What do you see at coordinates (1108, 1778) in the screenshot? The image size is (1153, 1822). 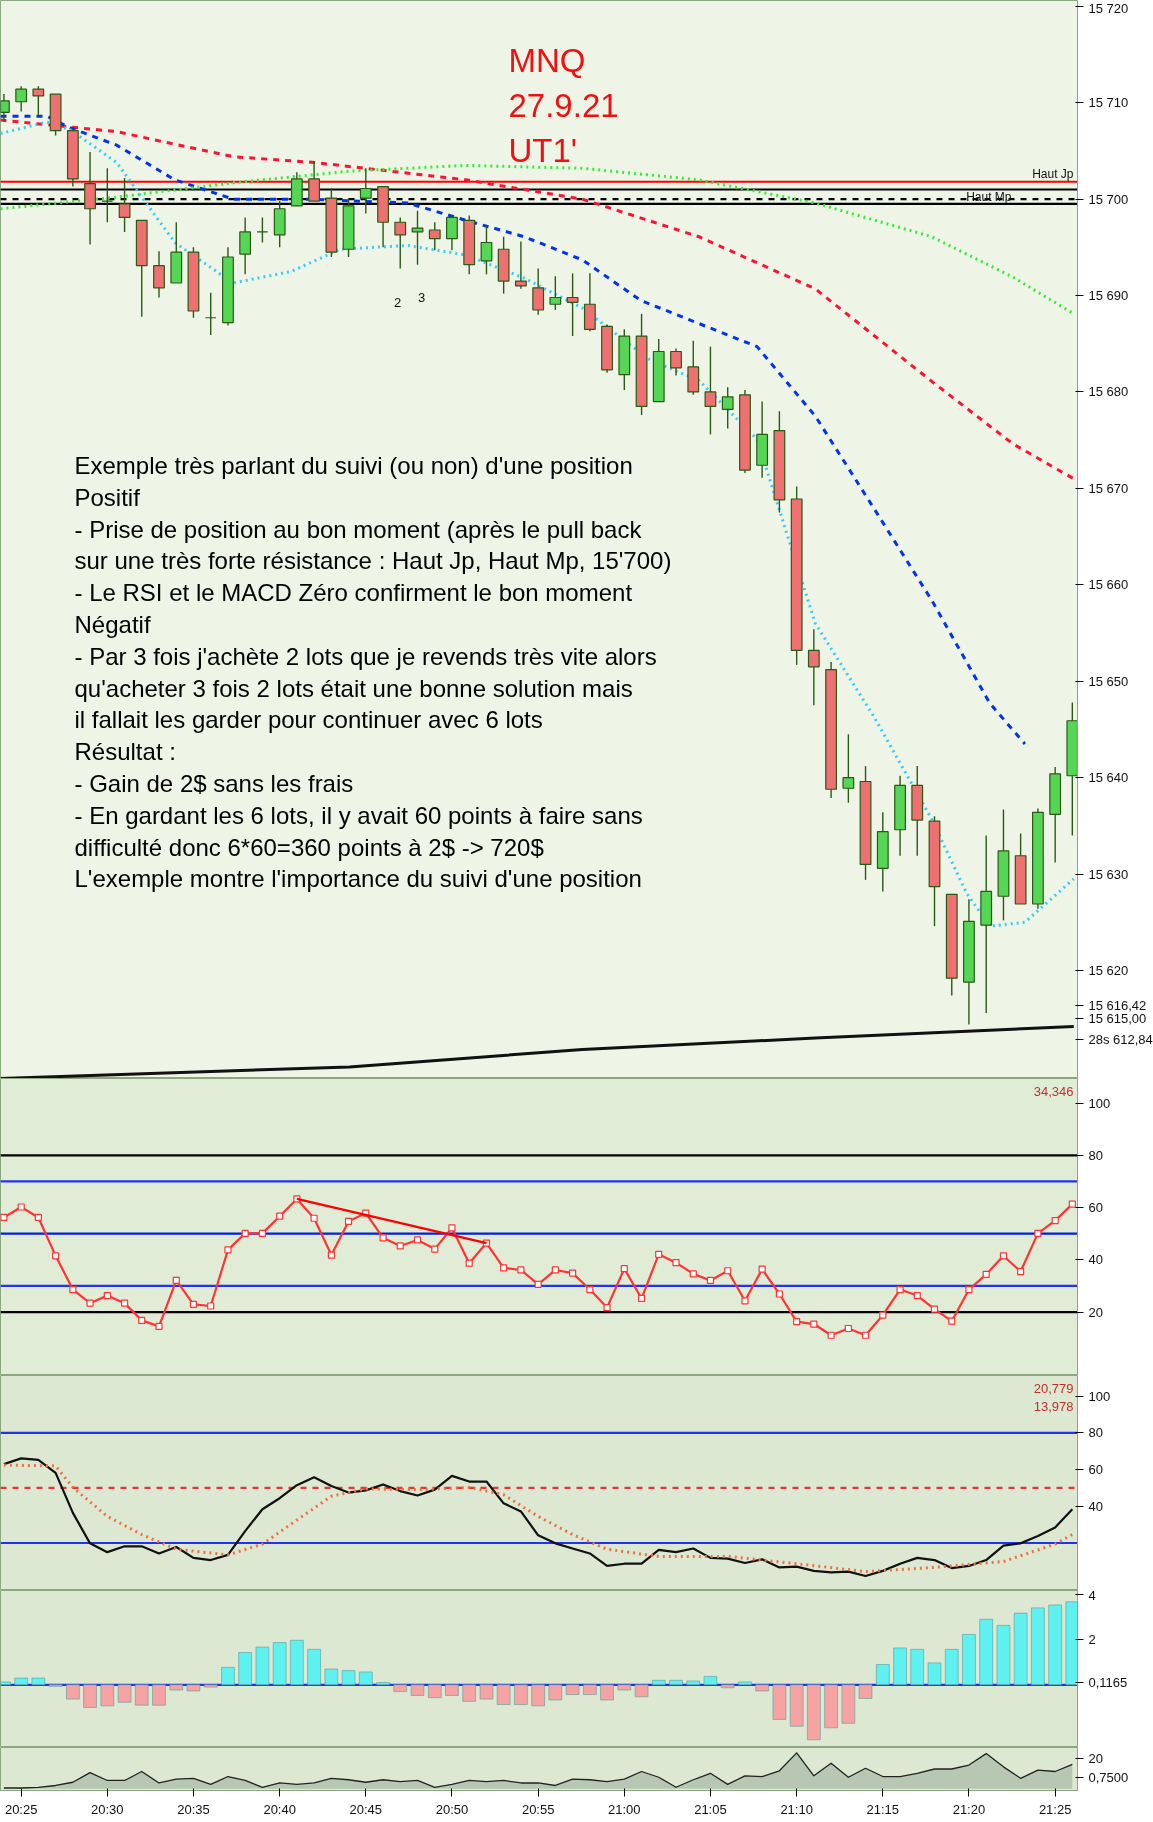 I see `text: 0,7500` at bounding box center [1108, 1778].